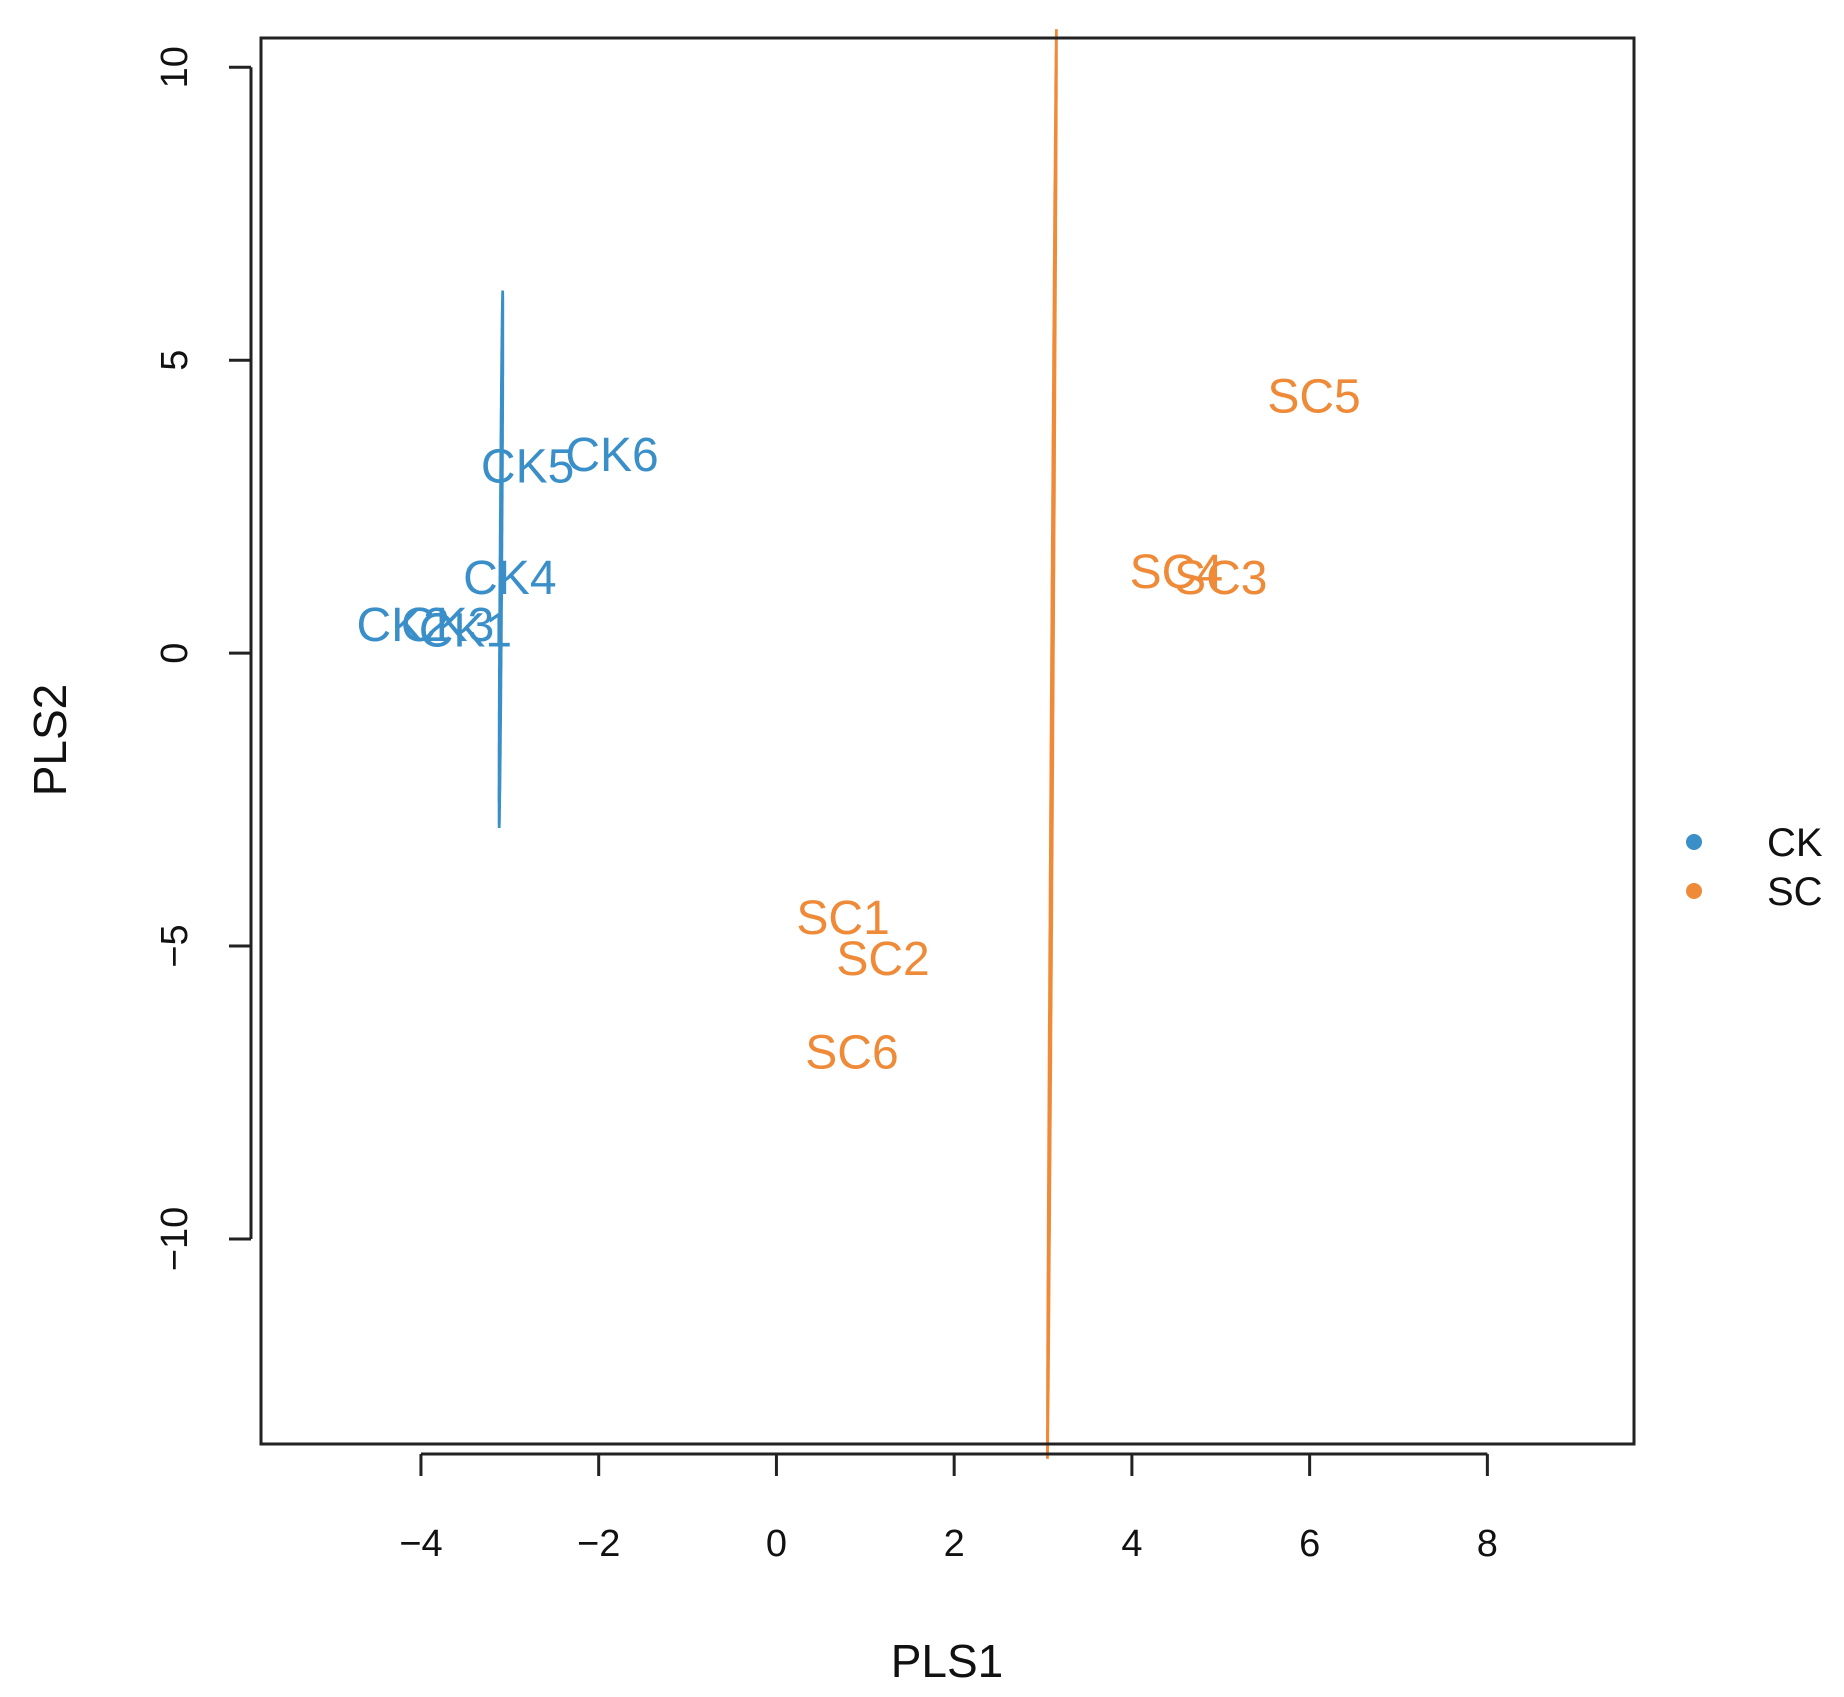 This screenshot has height=1697, width=1844. What do you see at coordinates (1795, 892) in the screenshot?
I see `legend-label-sc: SC` at bounding box center [1795, 892].